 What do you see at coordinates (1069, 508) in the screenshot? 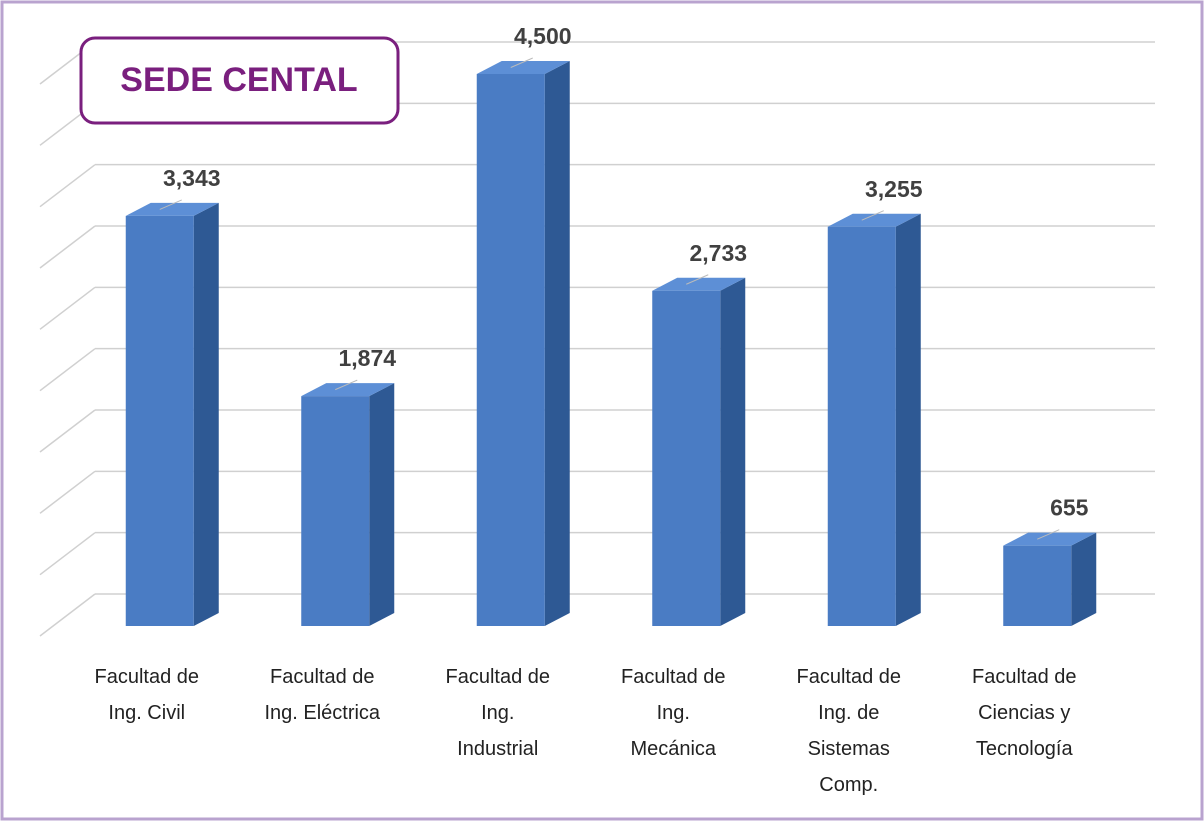
I see `value-label: 655` at bounding box center [1069, 508].